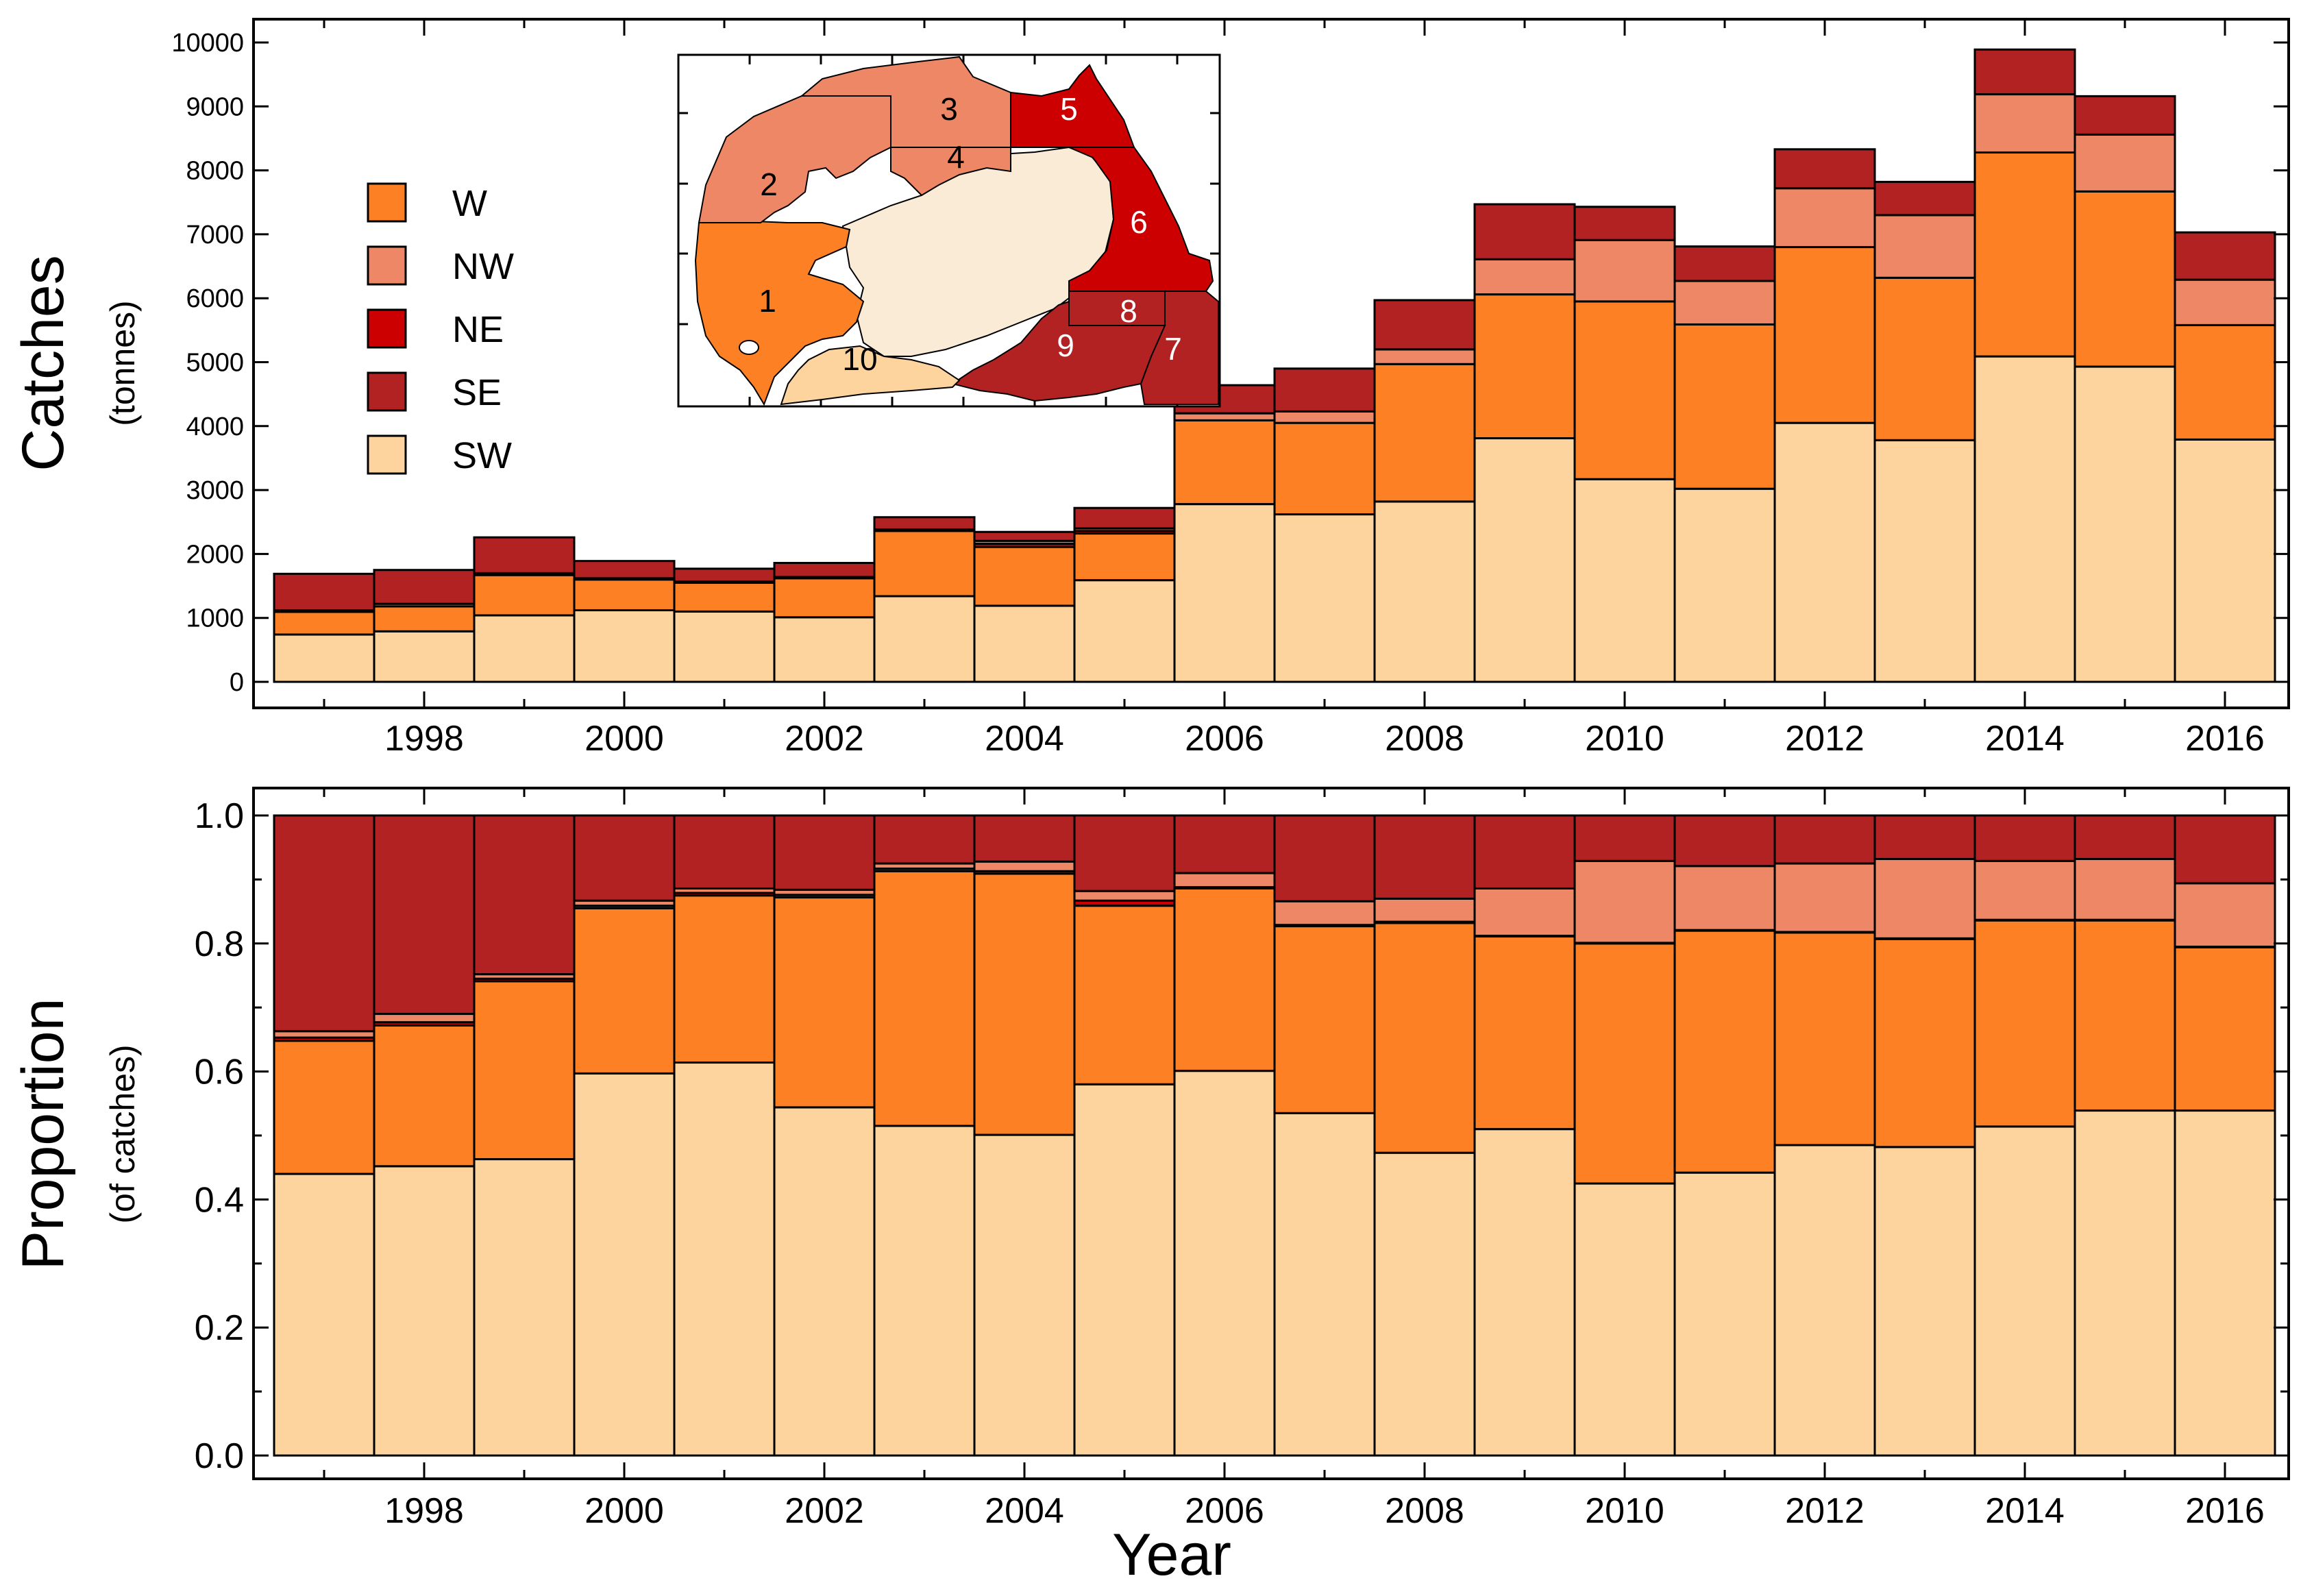 The width and height of the screenshot is (2301, 1596). Describe the element at coordinates (1171, 1555) in the screenshot. I see `x-axis-title: Year` at that location.